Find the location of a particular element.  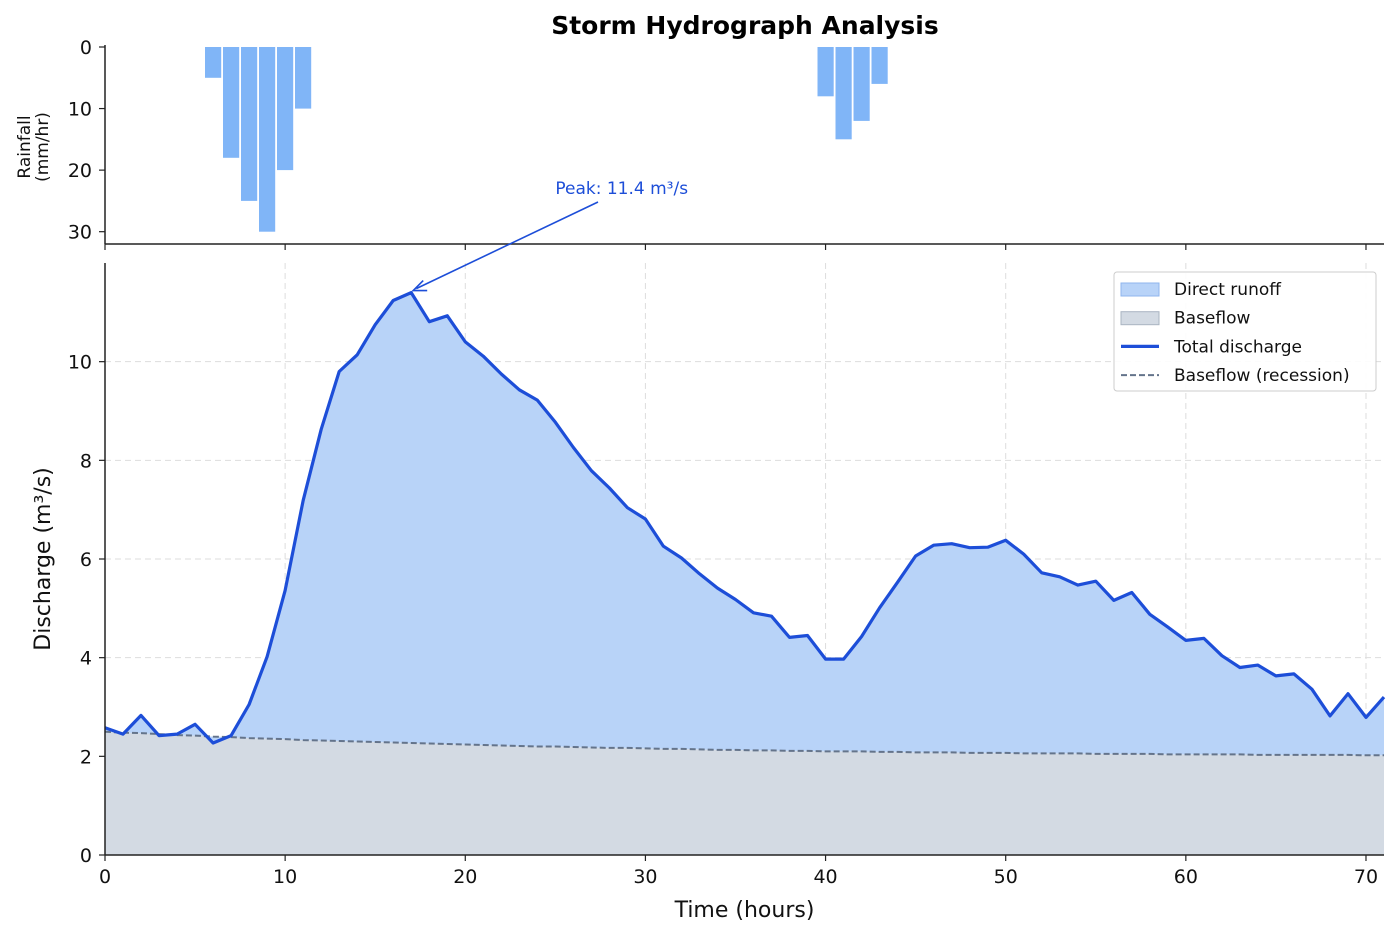

legend-swatch-direct-runoff is located at coordinates (1140, 289).